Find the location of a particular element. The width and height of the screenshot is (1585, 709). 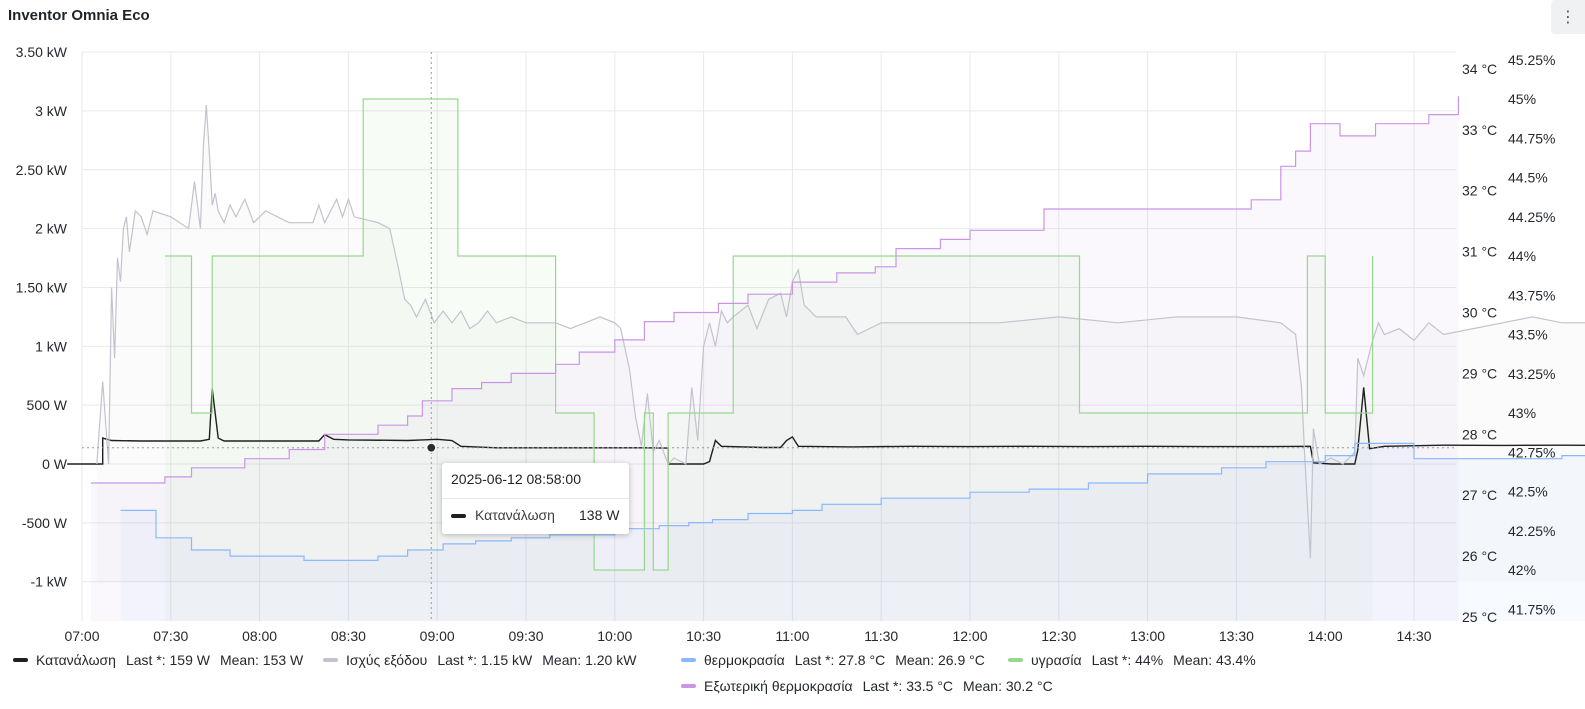

tooltip-divider is located at coordinates (535, 498).